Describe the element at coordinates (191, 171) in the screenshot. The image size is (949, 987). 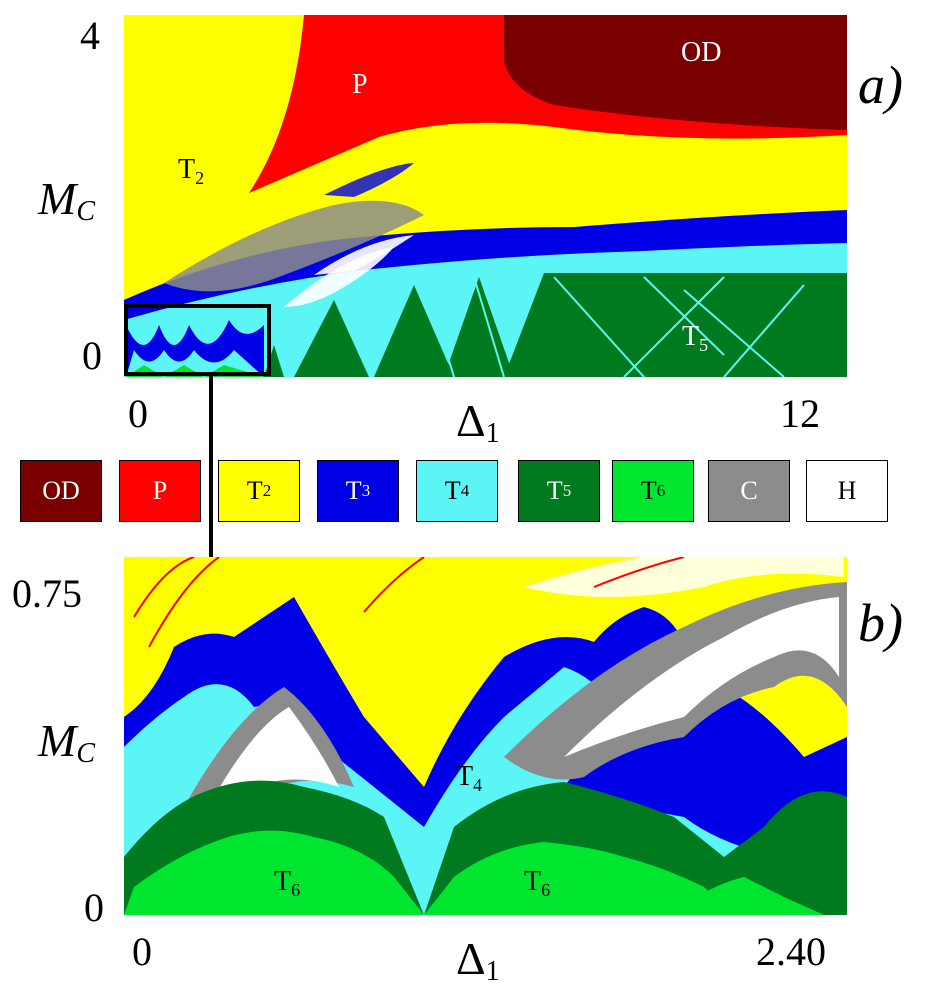
I see `region-label-t2-a: T2` at that location.